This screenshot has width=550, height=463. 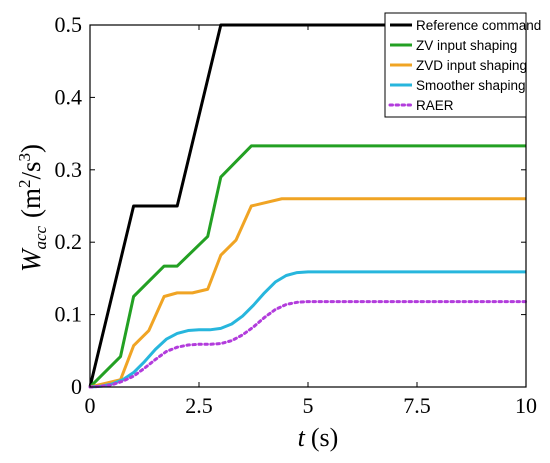 What do you see at coordinates (308, 405) in the screenshot?
I see `x-tick-label: 5` at bounding box center [308, 405].